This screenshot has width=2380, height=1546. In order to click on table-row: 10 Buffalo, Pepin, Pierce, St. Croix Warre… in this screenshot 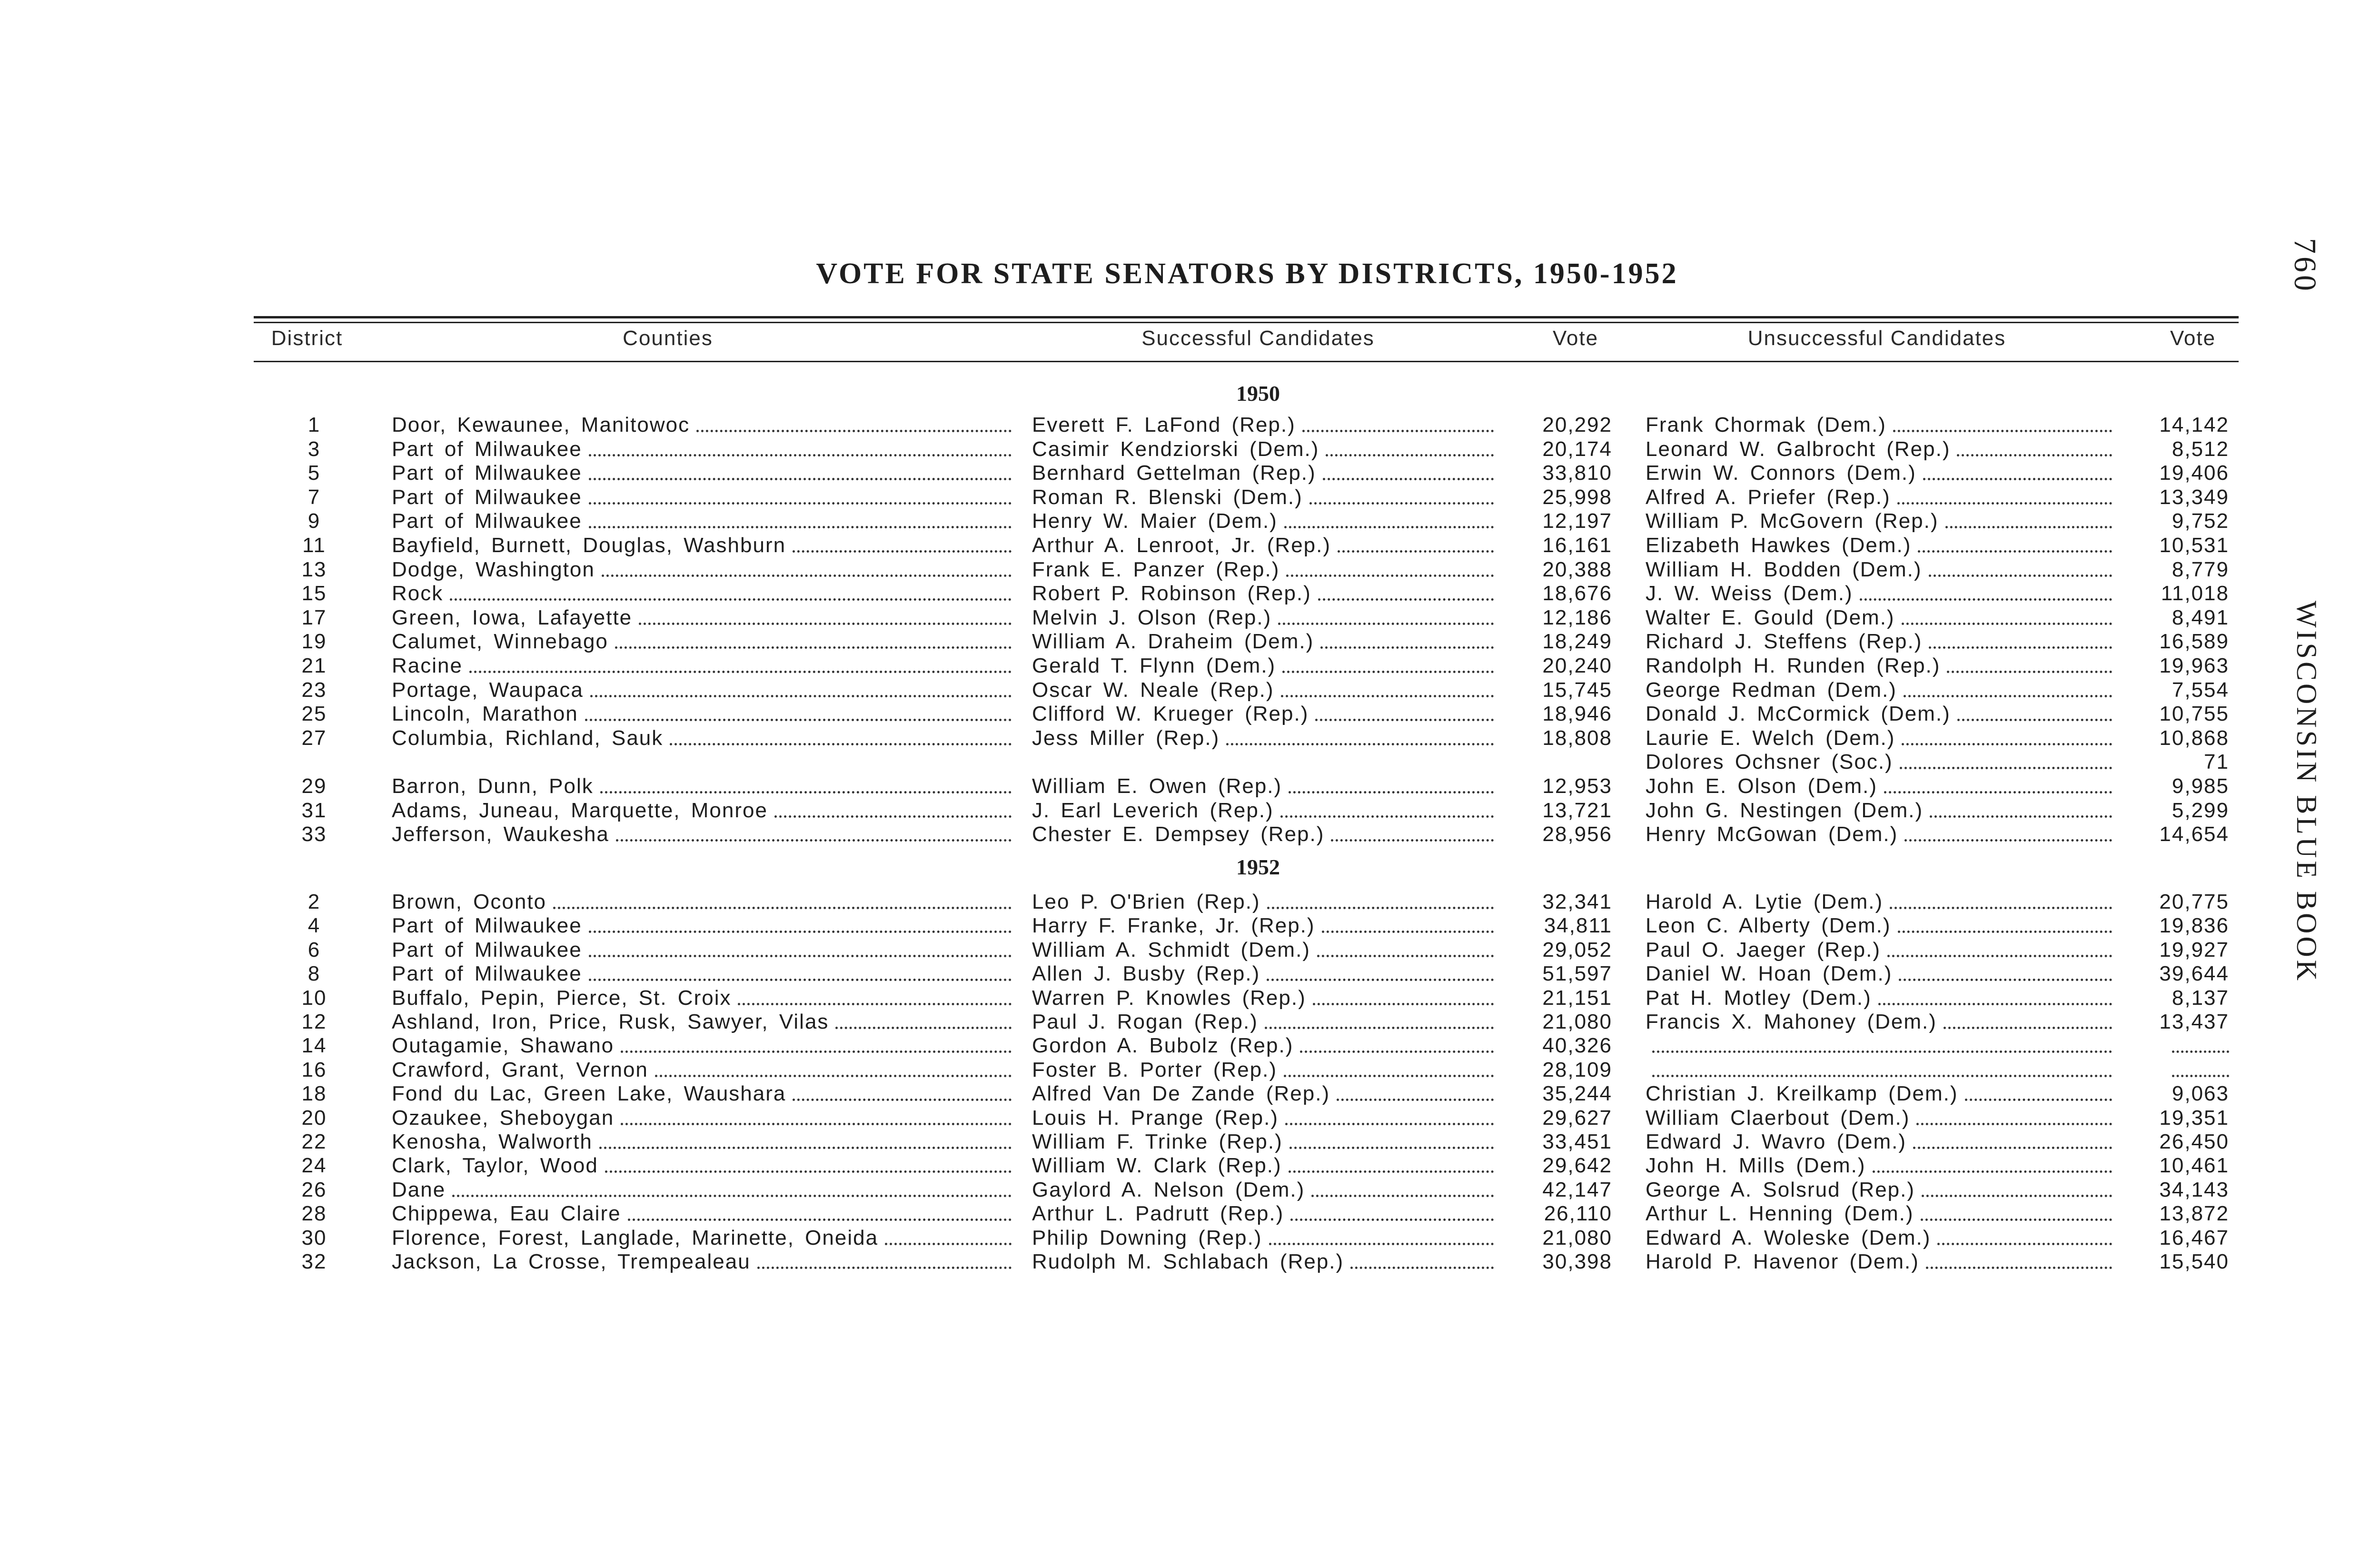, I will do `click(1190, 998)`.